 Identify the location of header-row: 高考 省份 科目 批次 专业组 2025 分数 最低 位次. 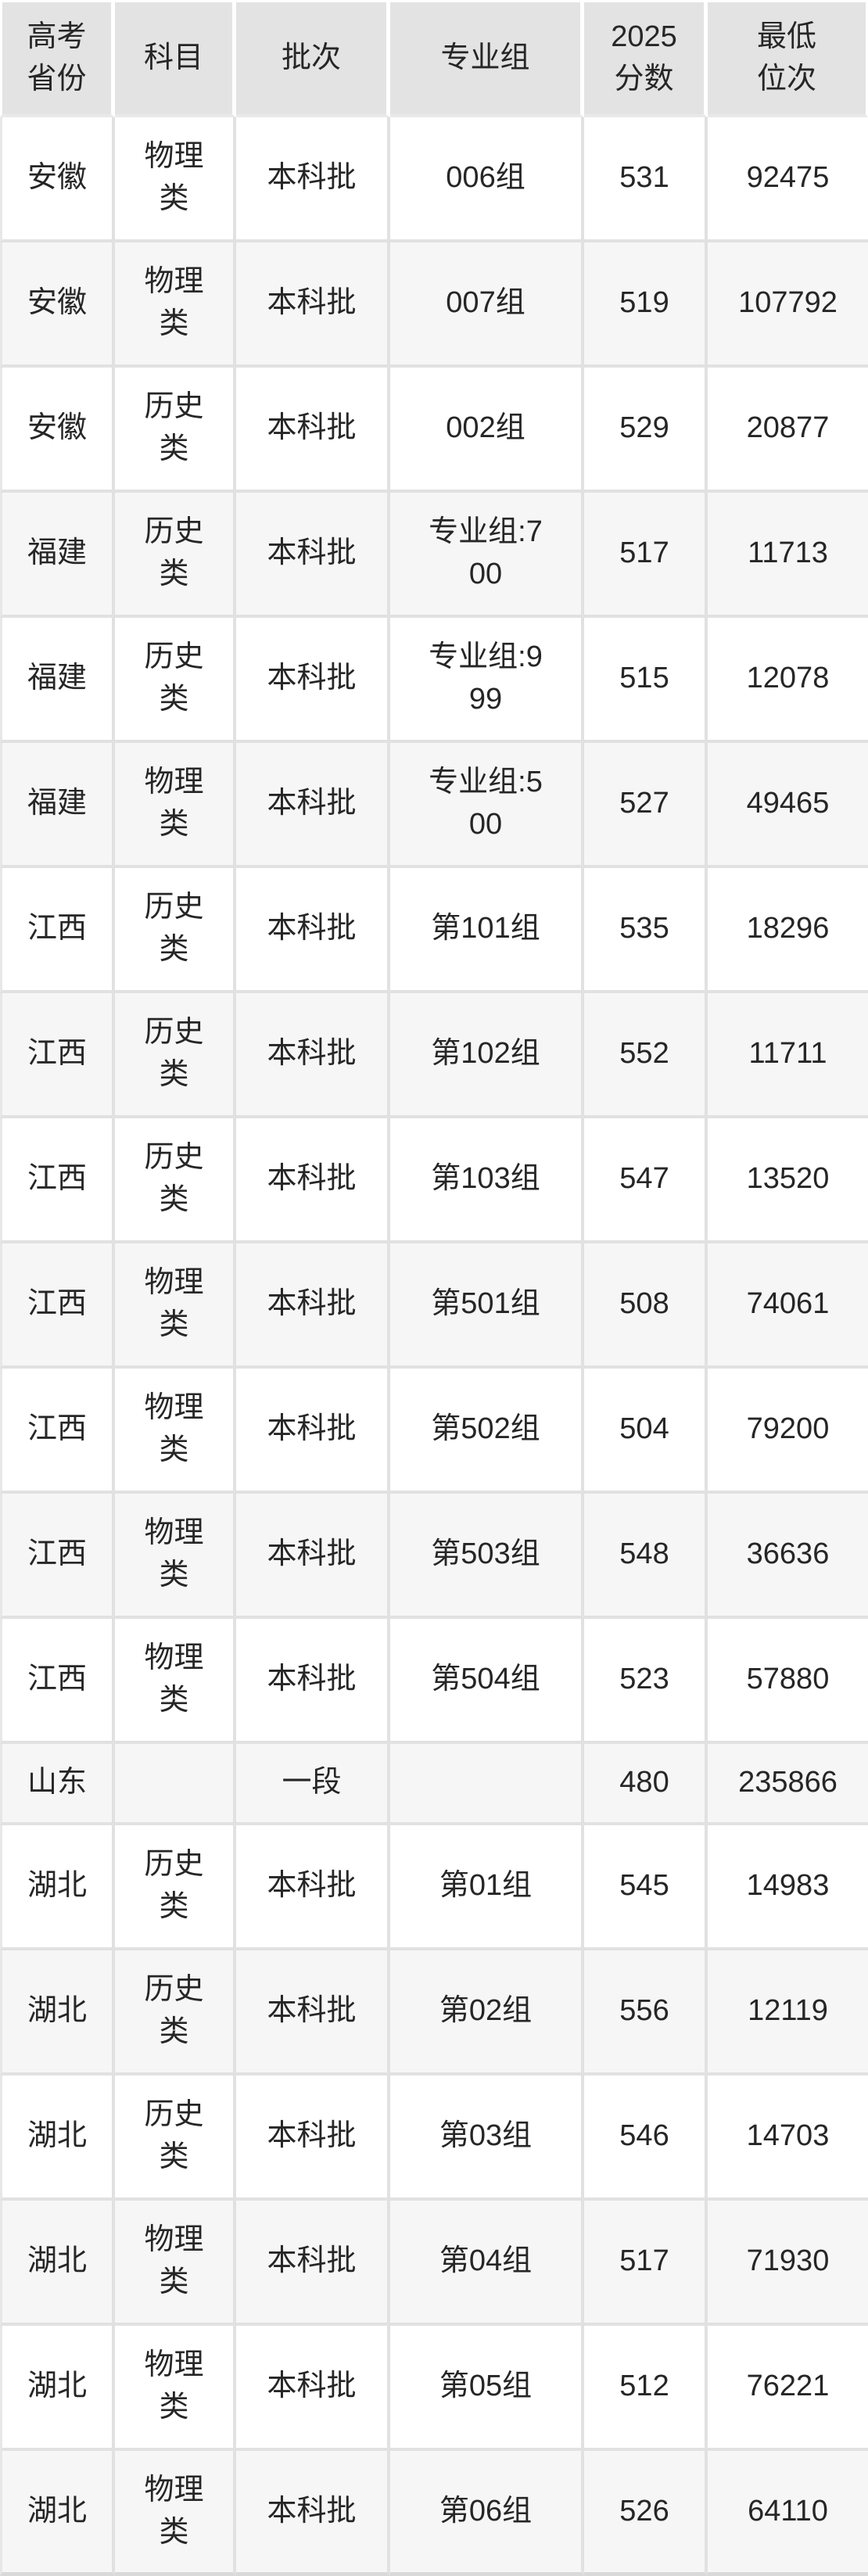
(434, 59).